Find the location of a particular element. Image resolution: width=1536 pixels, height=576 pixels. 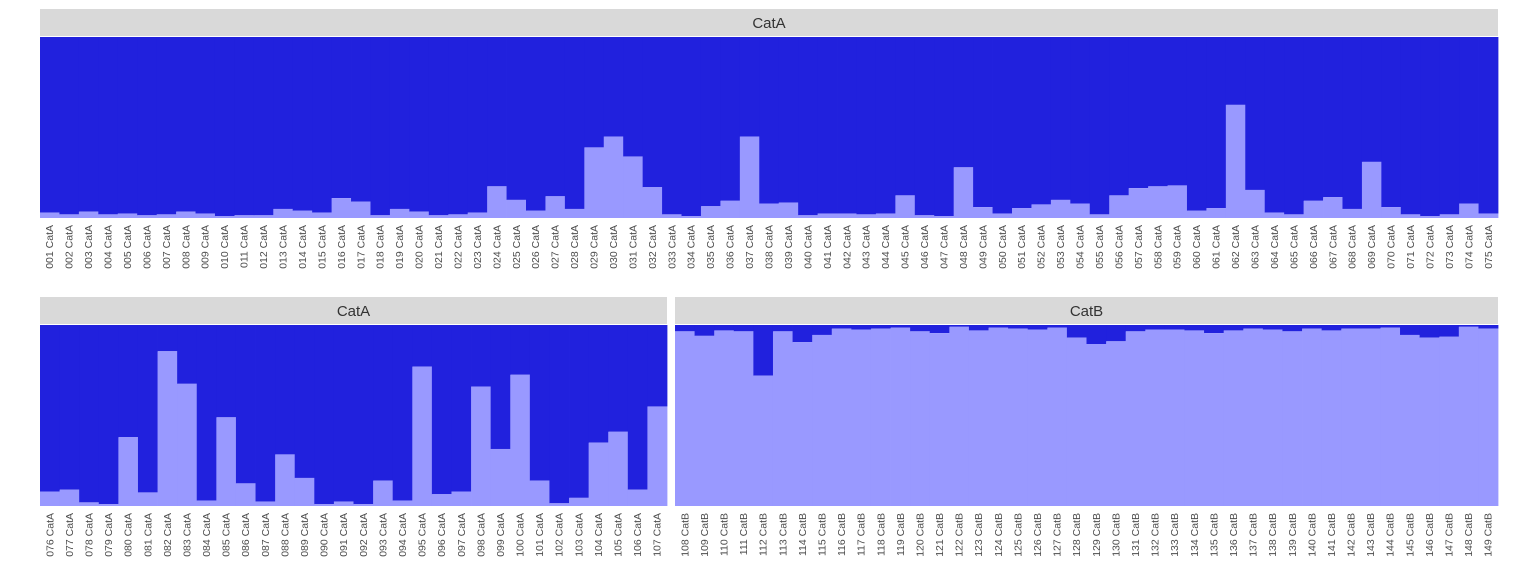

x-tick-label: 102 CatA is located at coordinates (560, 535).